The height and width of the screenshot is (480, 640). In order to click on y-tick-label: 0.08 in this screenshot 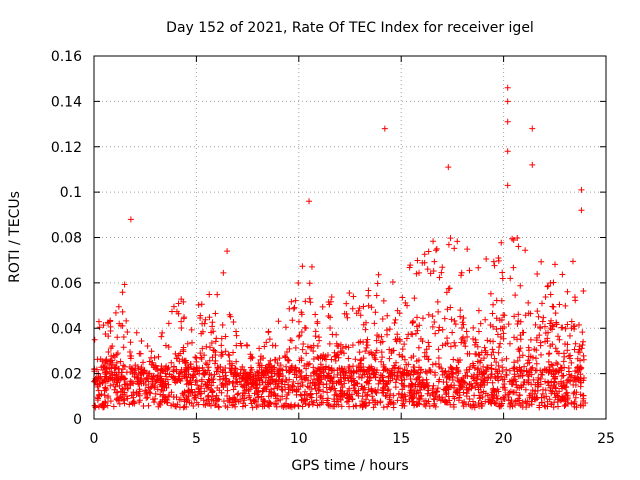, I will do `click(66, 239)`.